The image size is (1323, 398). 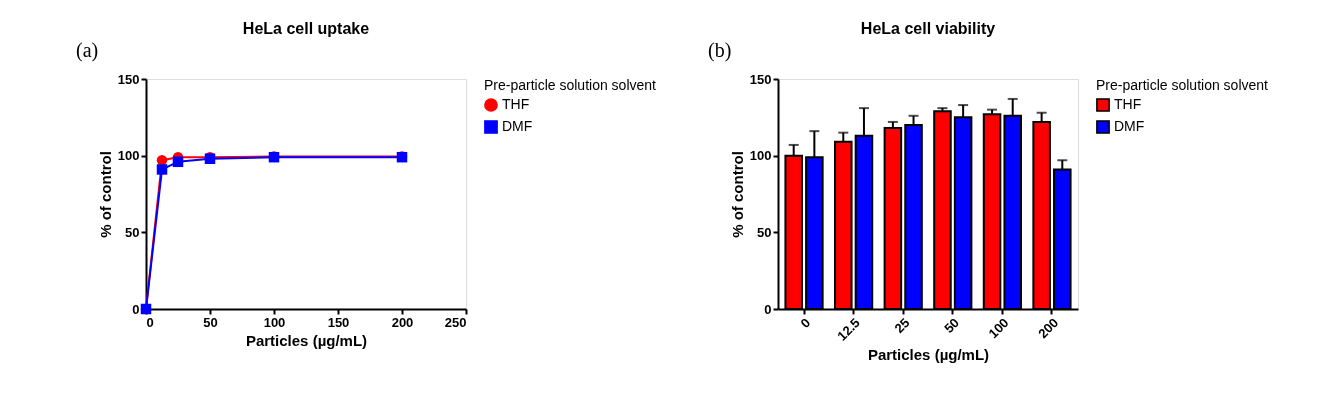 What do you see at coordinates (720, 50) in the screenshot?
I see `text: (b)` at bounding box center [720, 50].